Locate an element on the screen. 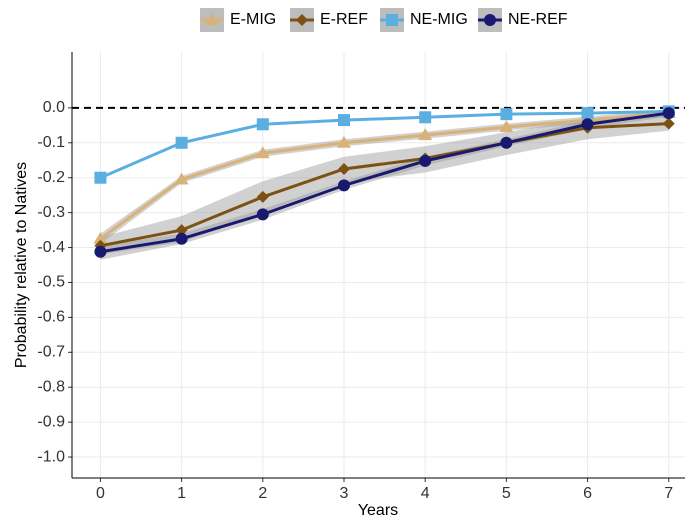 This screenshot has height=518, width=685. y-tick-label: -0.1 is located at coordinates (51, 142).